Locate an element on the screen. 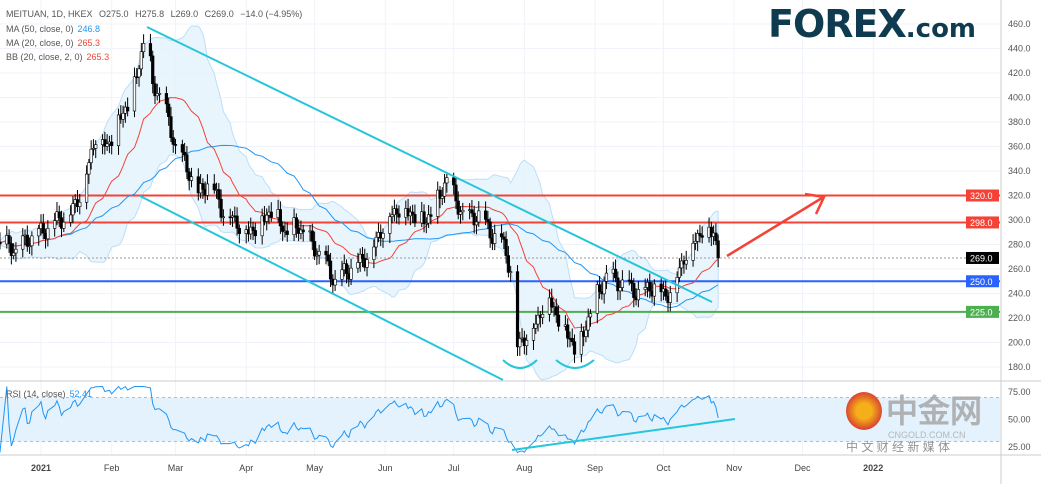 The height and width of the screenshot is (484, 1041). price-tick-label: 400.0 is located at coordinates (1019, 98).